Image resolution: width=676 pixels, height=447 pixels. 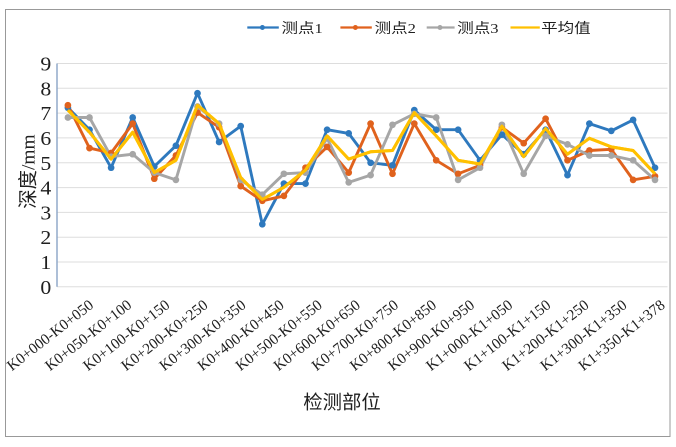 What do you see at coordinates (45, 113) in the screenshot?
I see `svg-text: 7` at bounding box center [45, 113].